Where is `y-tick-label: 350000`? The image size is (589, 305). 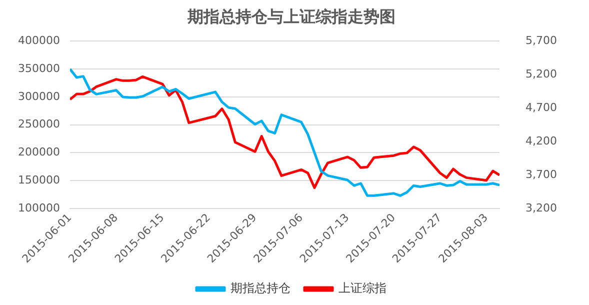 y-tick-label: 350000 is located at coordinates (39, 68).